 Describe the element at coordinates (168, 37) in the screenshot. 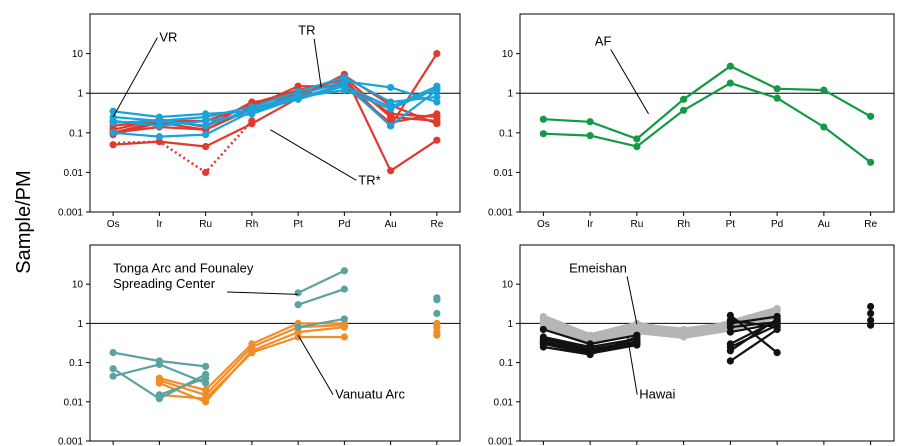

I see `annotation-label: VR` at that location.